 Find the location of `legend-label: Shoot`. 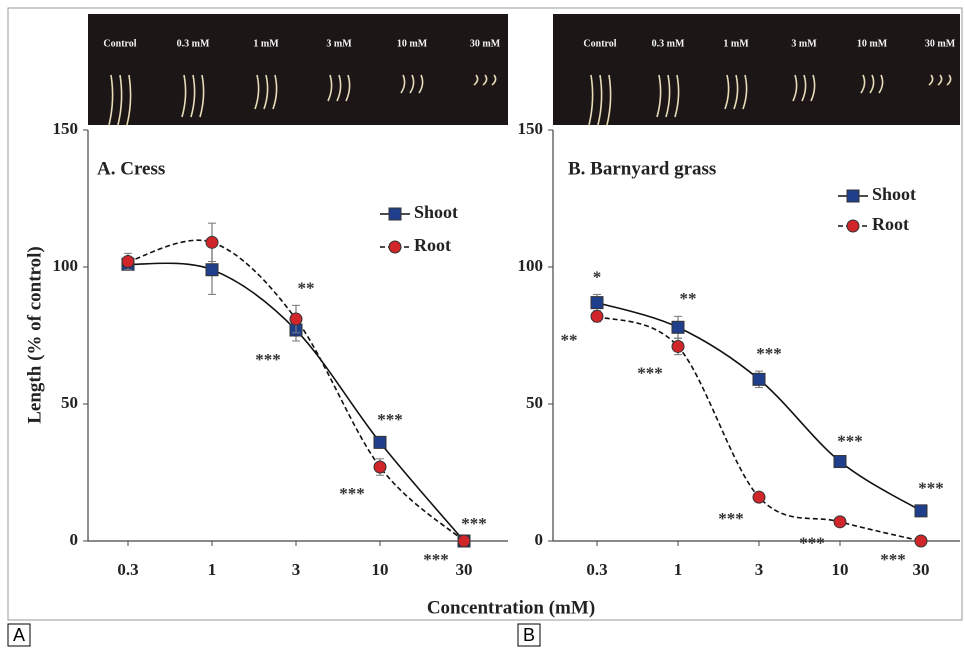

legend-label: Shoot is located at coordinates (436, 212).